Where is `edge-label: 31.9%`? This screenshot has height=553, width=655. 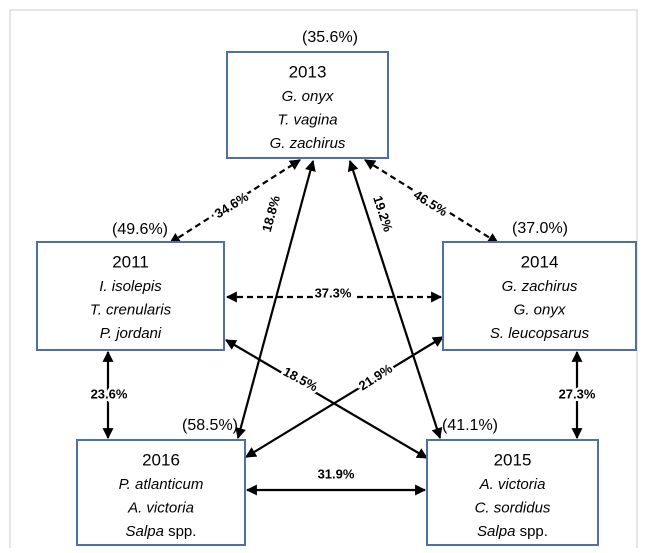
edge-label: 31.9% is located at coordinates (336, 473).